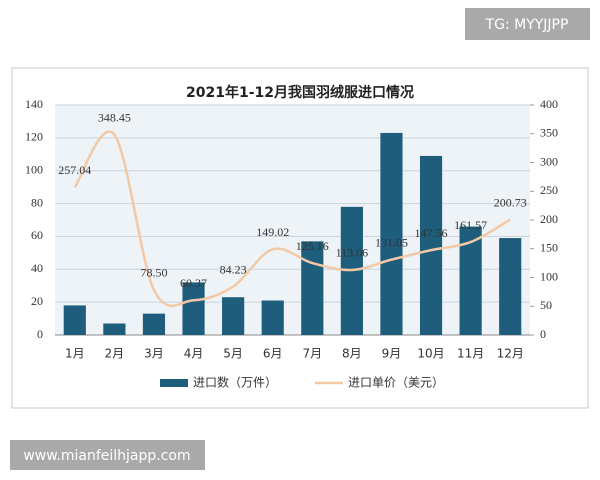  I want to click on legend-label: 进口单价（美元）, so click(396, 383).